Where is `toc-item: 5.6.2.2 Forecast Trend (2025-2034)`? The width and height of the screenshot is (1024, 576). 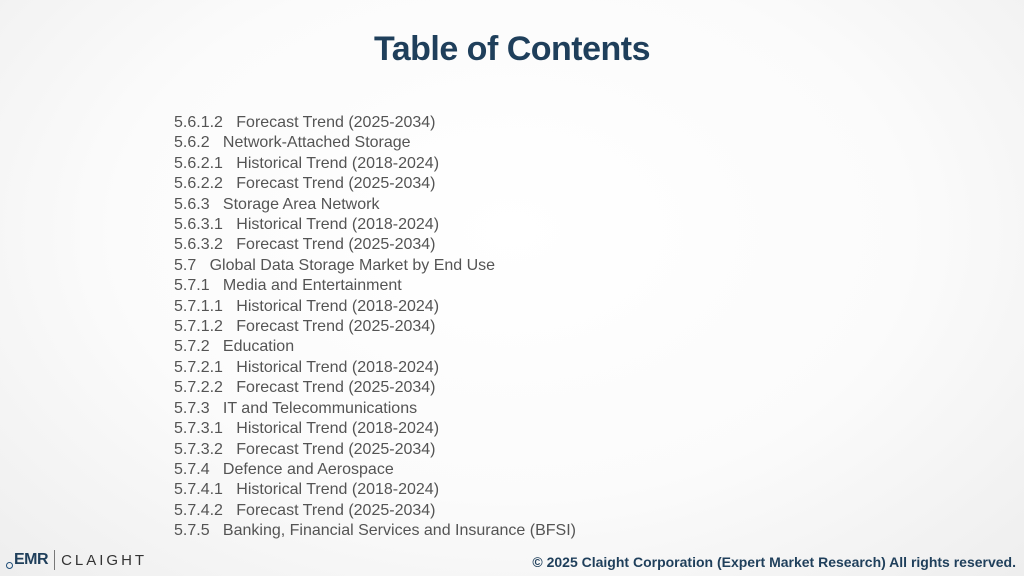
toc-item: 5.6.2.2 Forecast Trend (2025-2034) is located at coordinates (305, 184).